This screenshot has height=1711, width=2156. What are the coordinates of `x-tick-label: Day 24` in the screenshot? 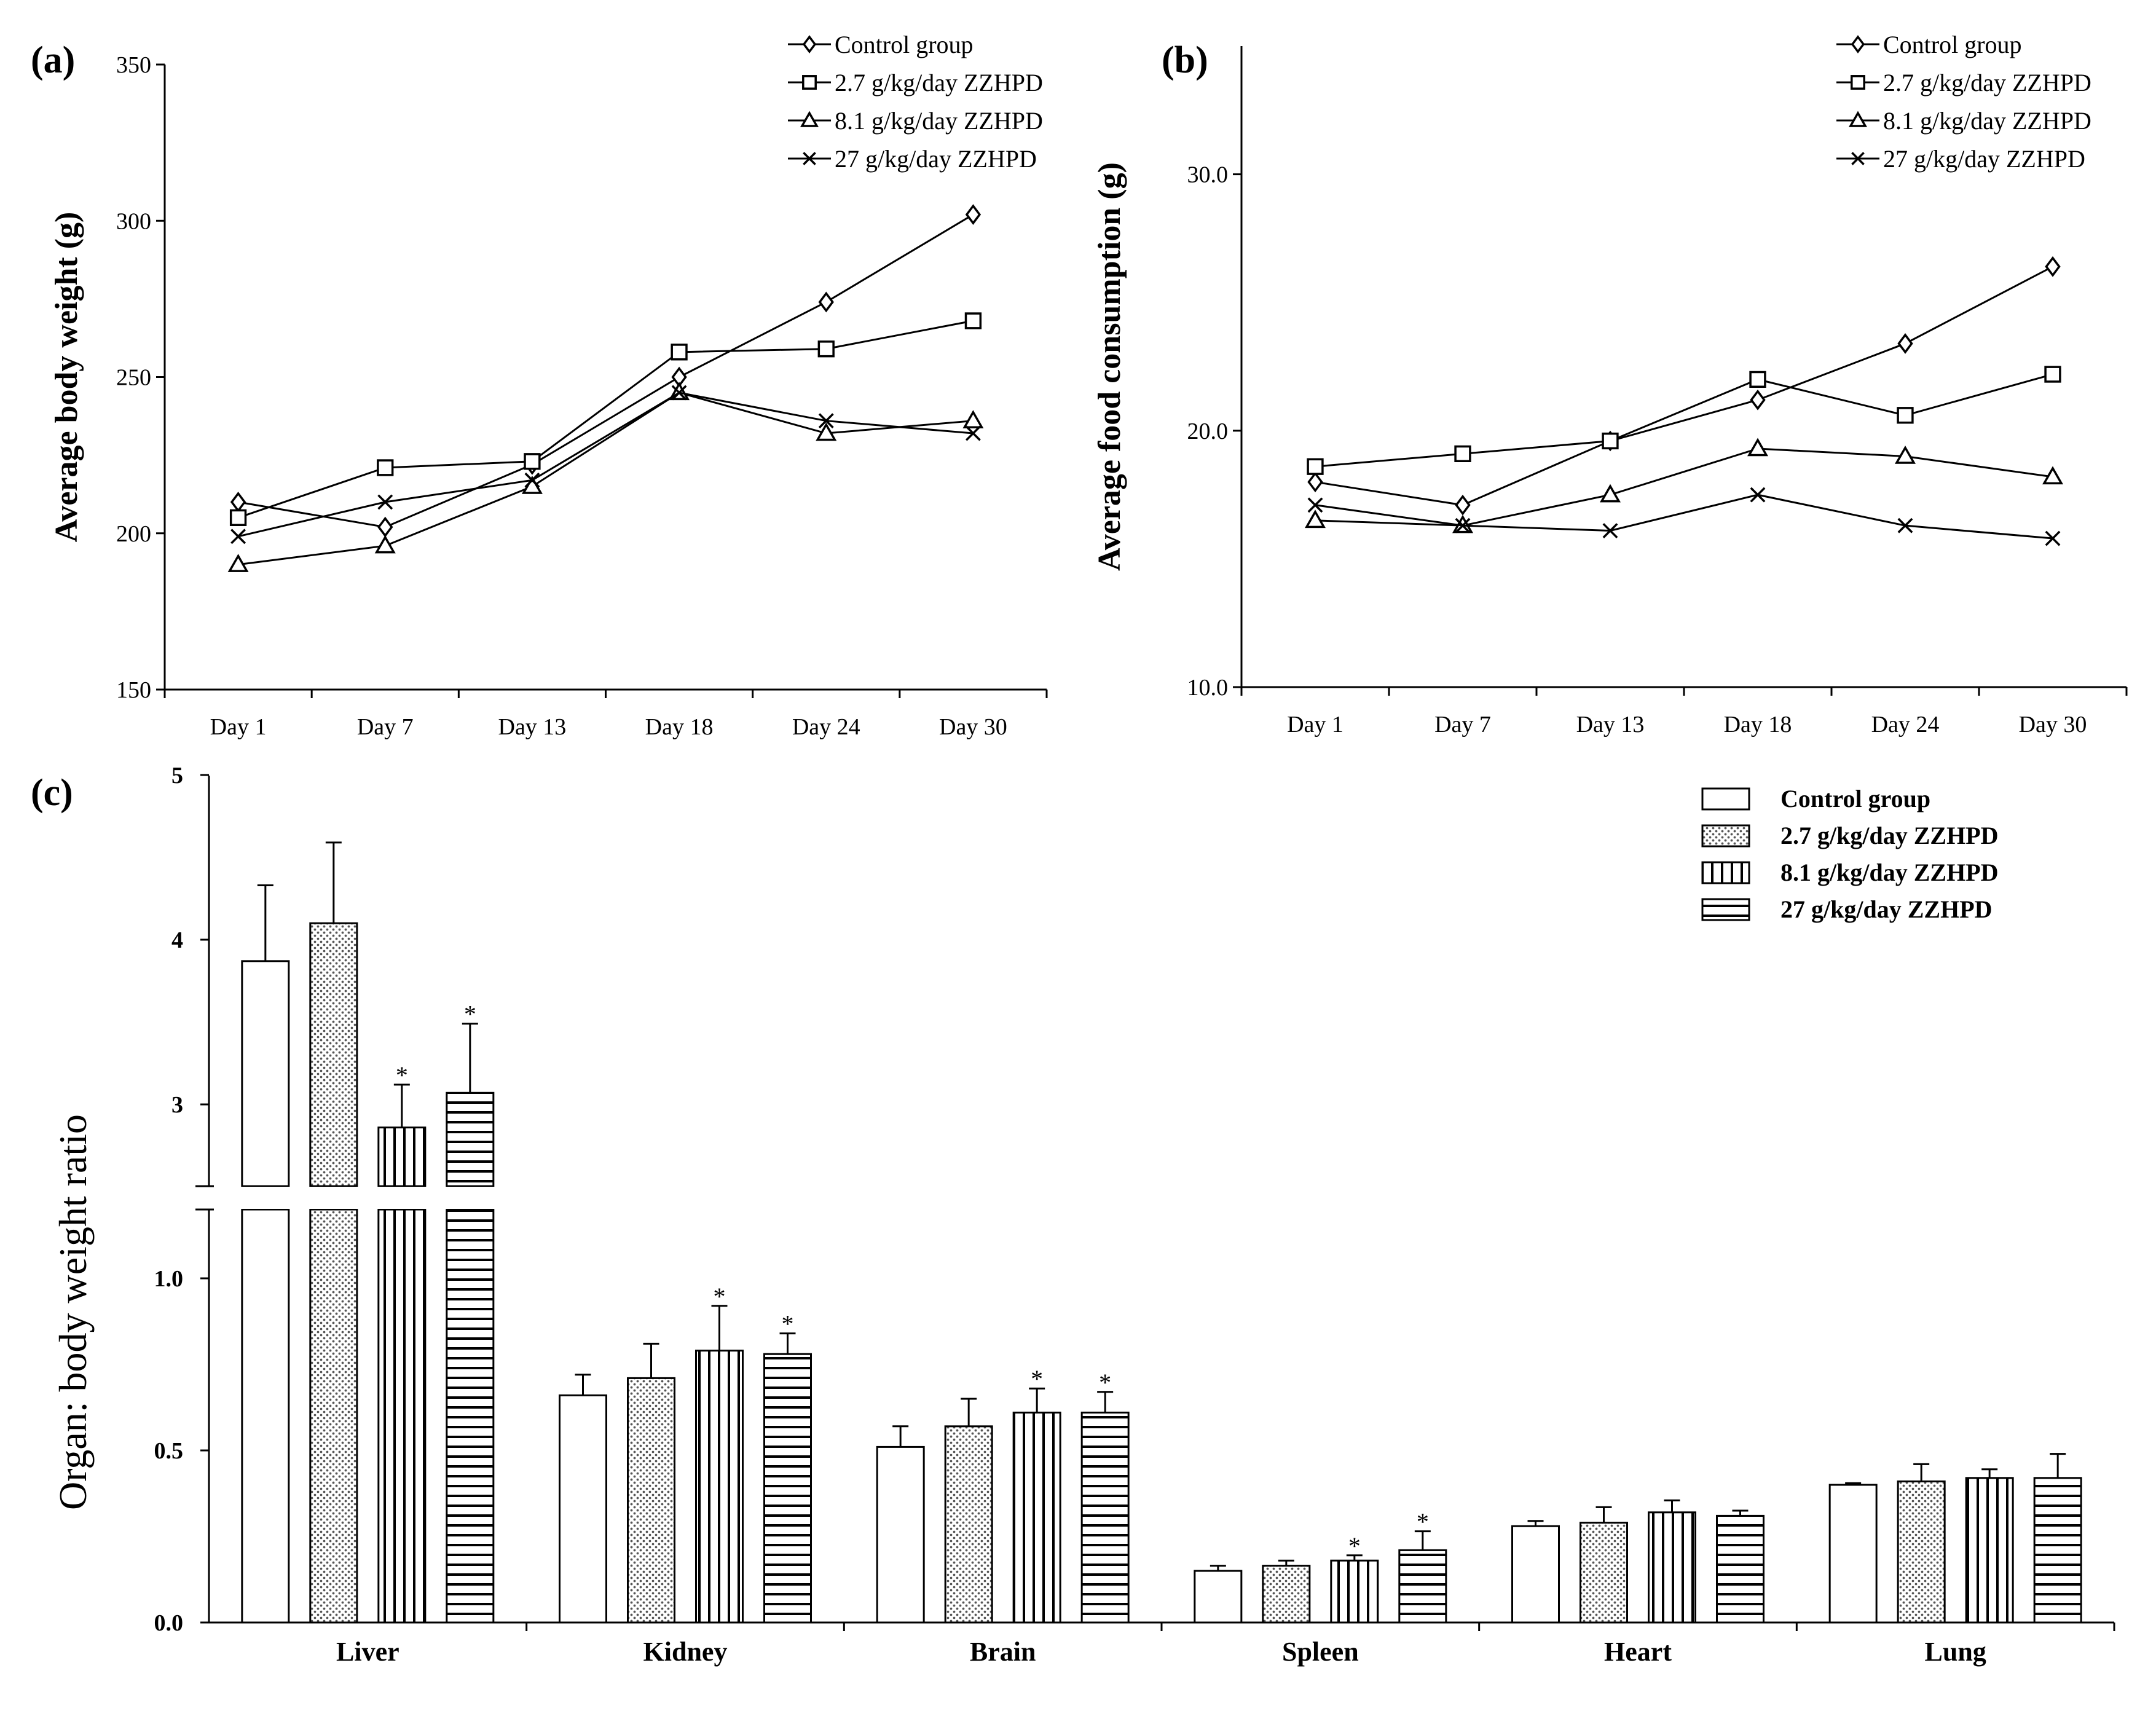 It's located at (826, 727).